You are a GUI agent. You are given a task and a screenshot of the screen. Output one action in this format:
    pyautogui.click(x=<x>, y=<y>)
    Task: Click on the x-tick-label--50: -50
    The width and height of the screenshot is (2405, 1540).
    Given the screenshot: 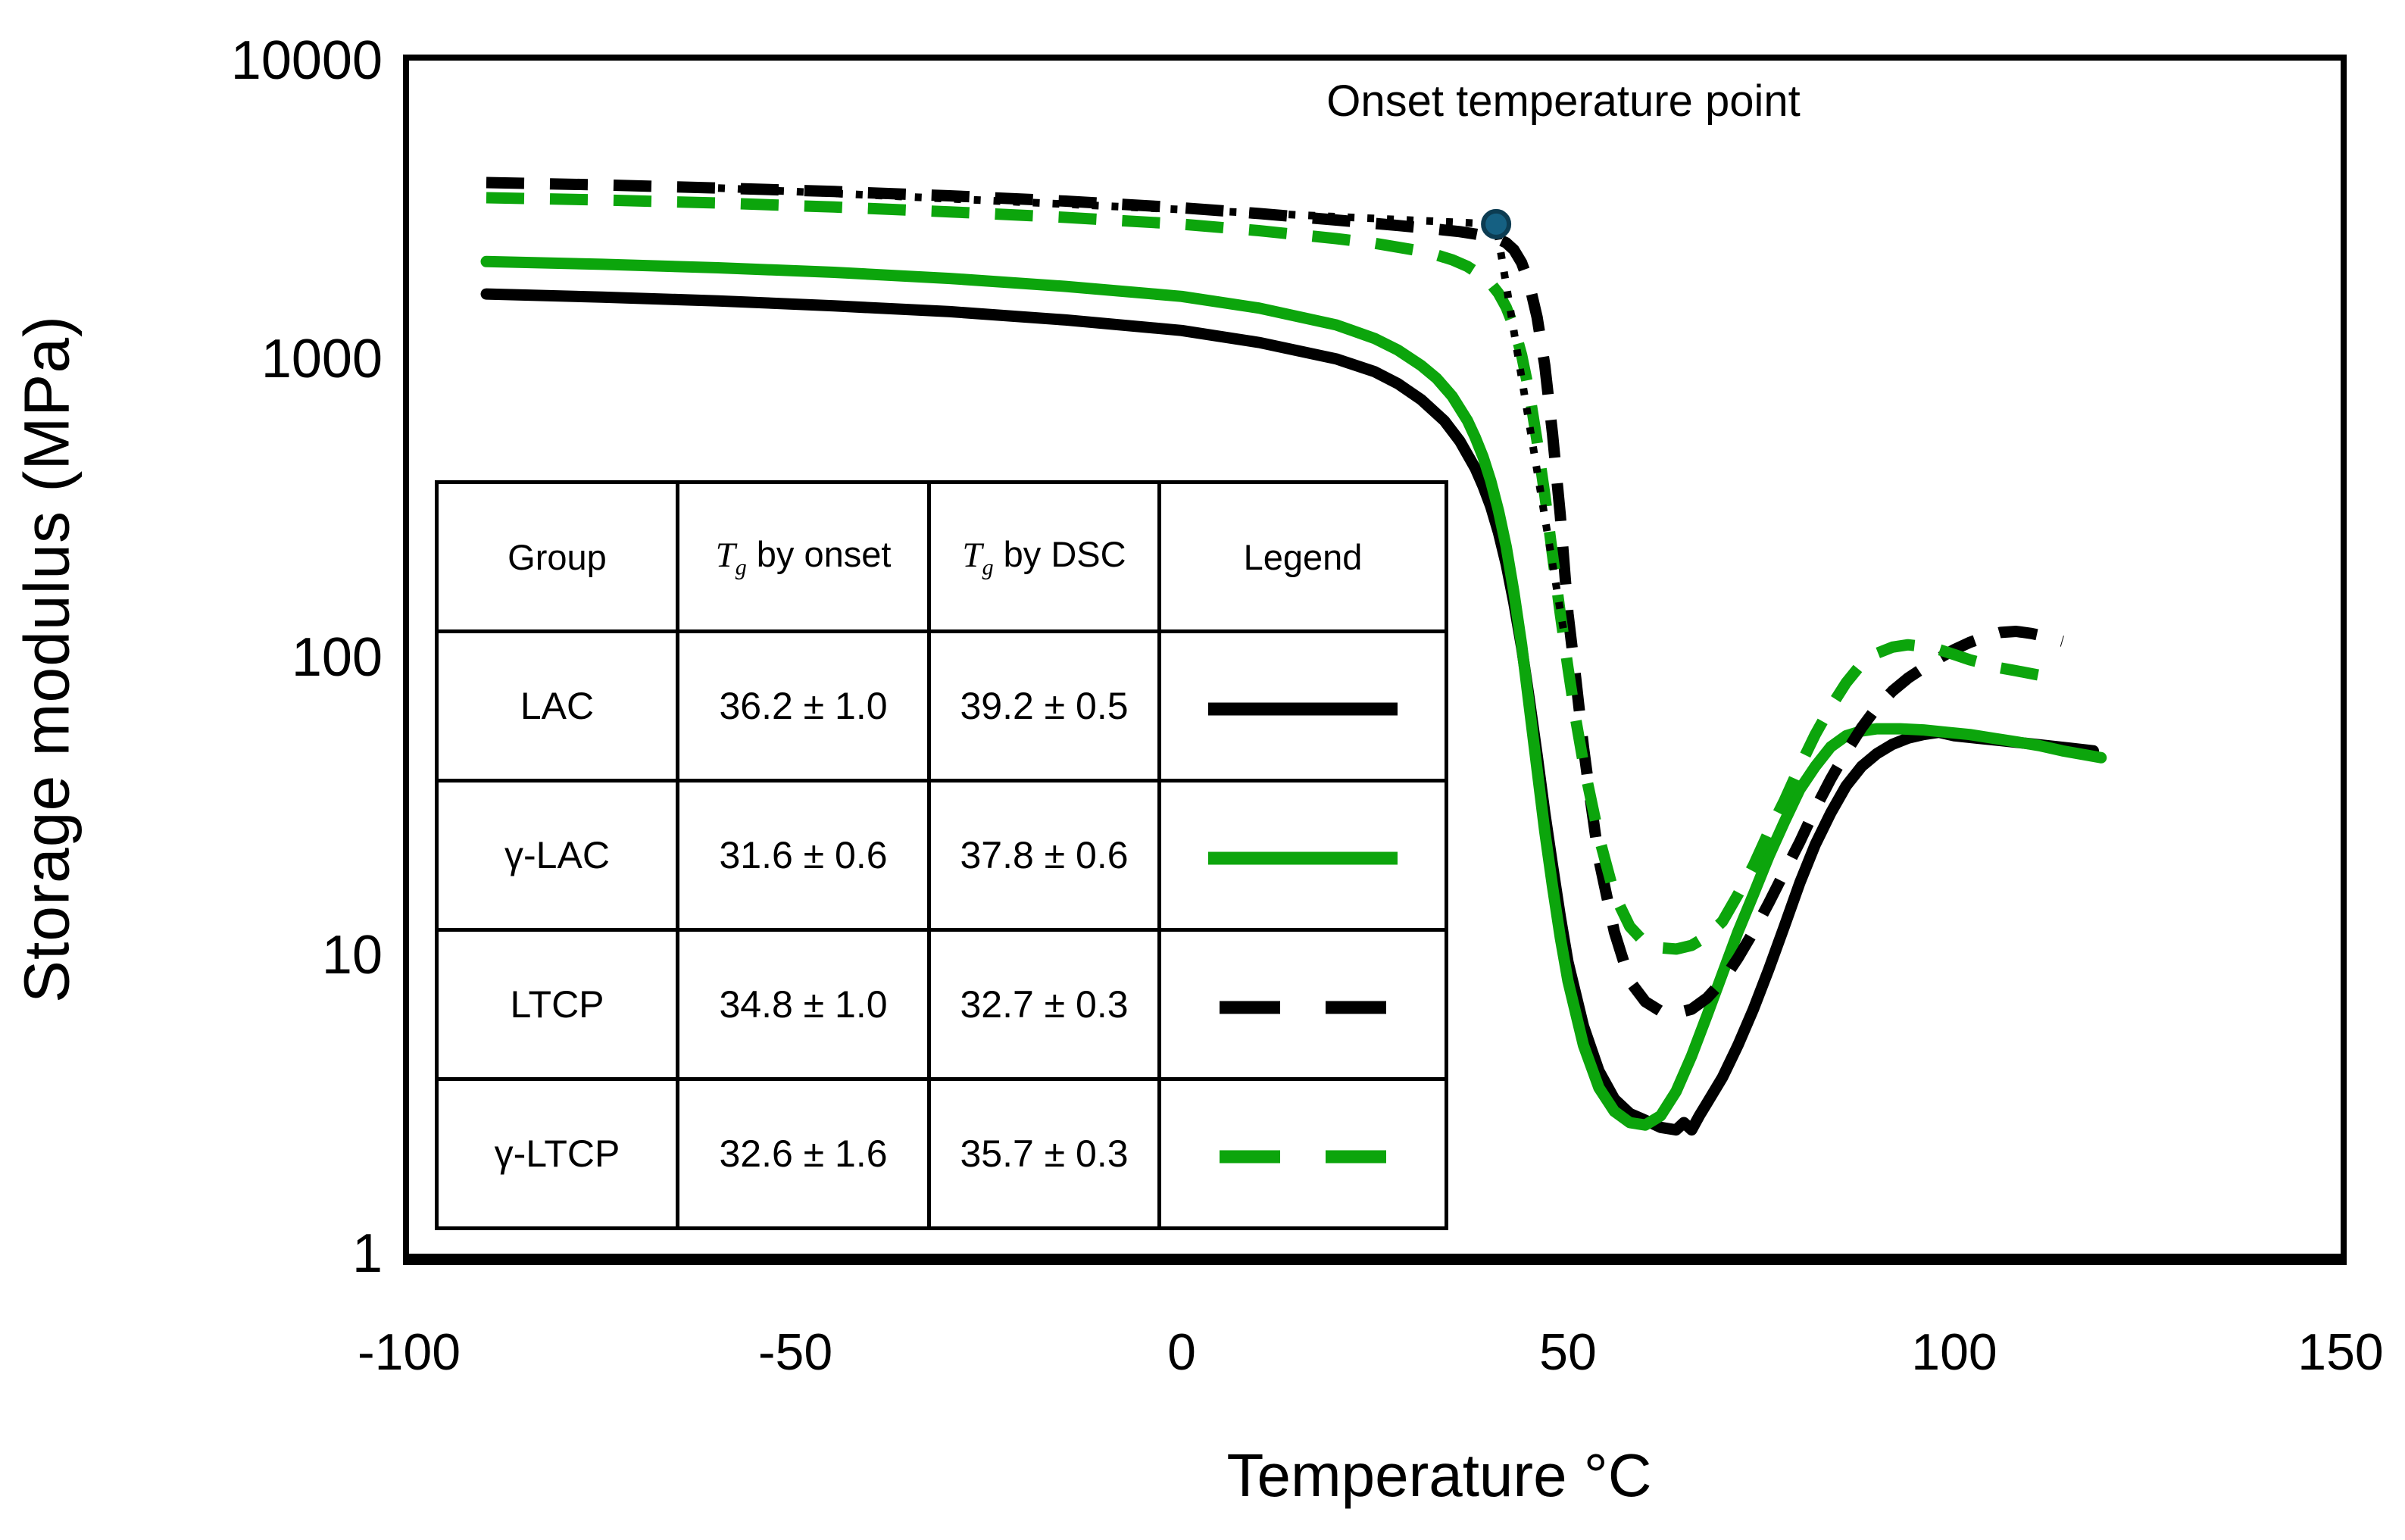 What is the action you would take?
    pyautogui.click(x=795, y=1352)
    